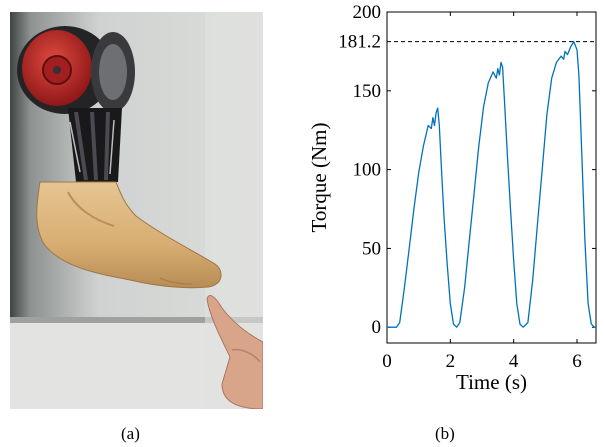  I want to click on motor-axle, so click(57, 70).